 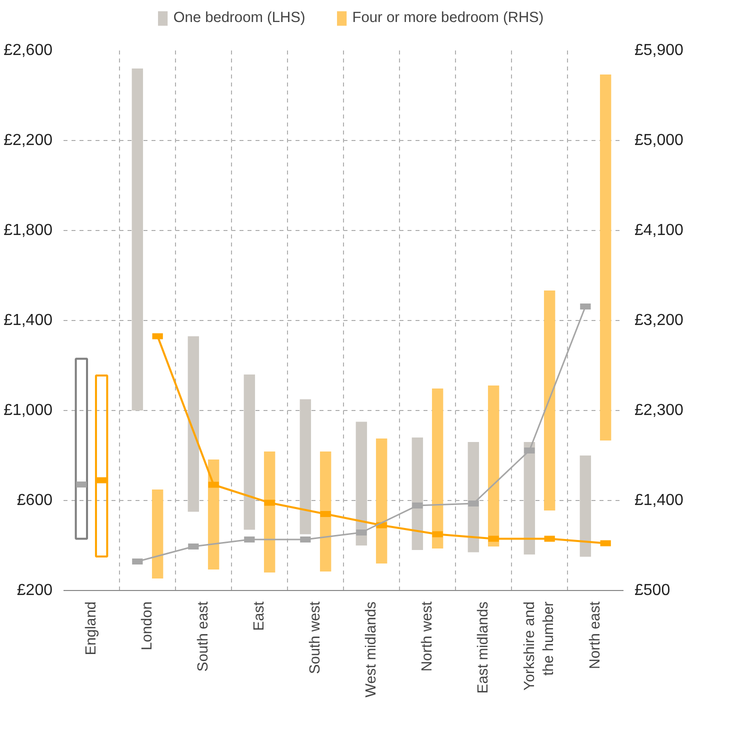 What do you see at coordinates (260, 616) in the screenshot?
I see `x-tick-label: East` at bounding box center [260, 616].